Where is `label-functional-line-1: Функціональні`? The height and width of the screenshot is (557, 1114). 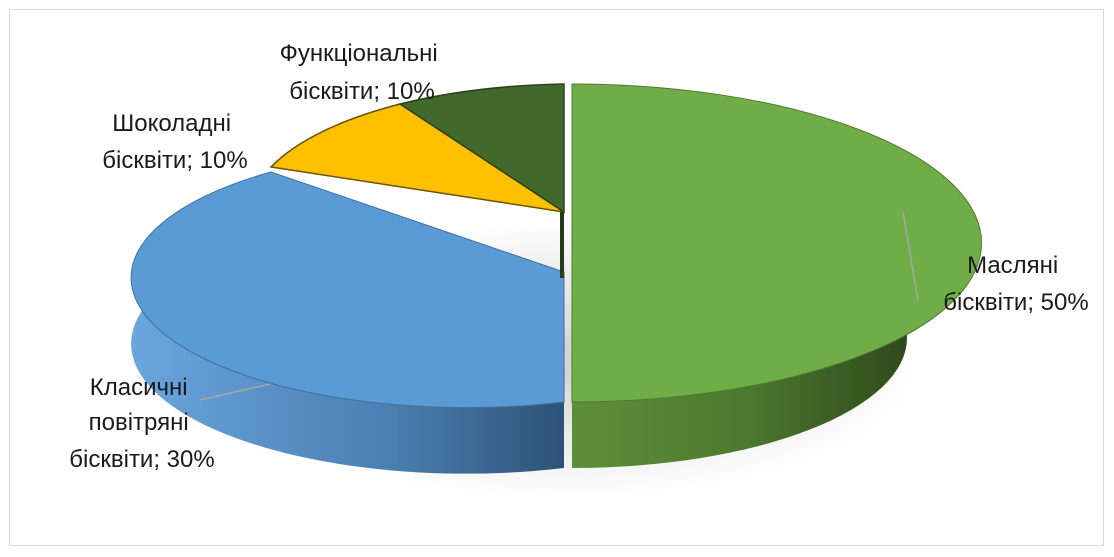
label-functional-line-1: Функціональні is located at coordinates (359, 53).